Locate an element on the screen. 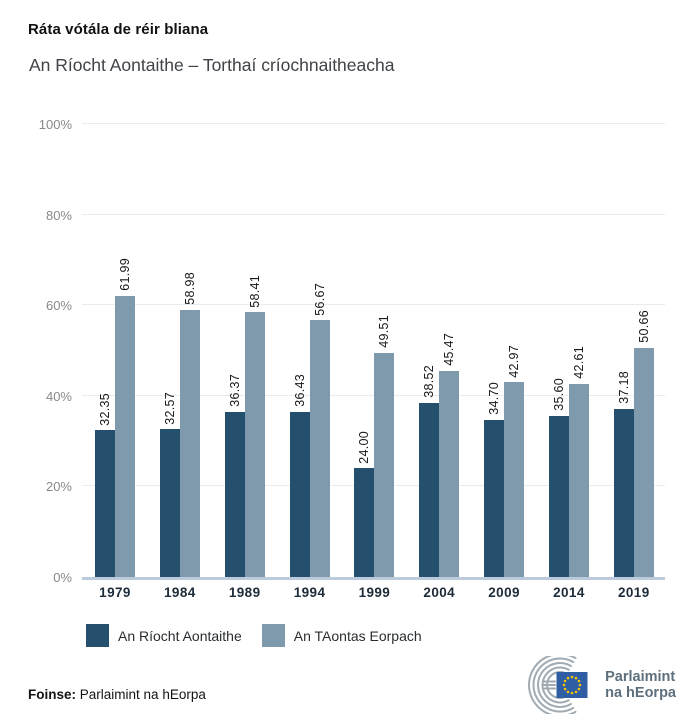 Image resolution: width=700 pixels, height=724 pixels. x-axis-baseline is located at coordinates (373, 578).